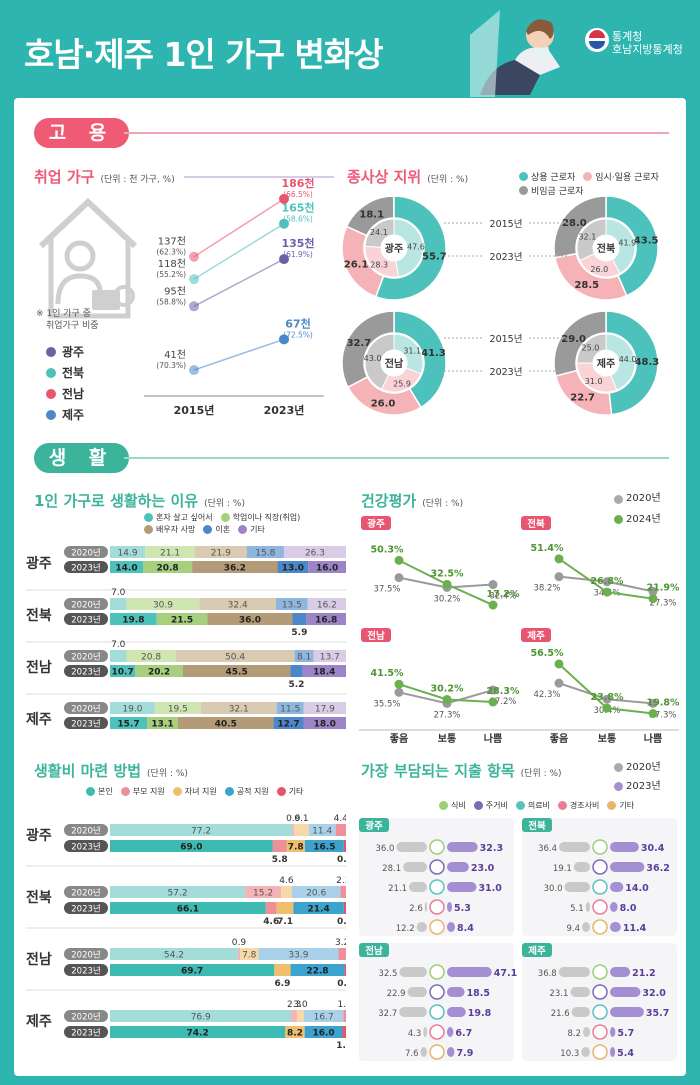 This screenshot has height=1085, width=700. I want to click on expense-year-item: 2020년, so click(637, 767).